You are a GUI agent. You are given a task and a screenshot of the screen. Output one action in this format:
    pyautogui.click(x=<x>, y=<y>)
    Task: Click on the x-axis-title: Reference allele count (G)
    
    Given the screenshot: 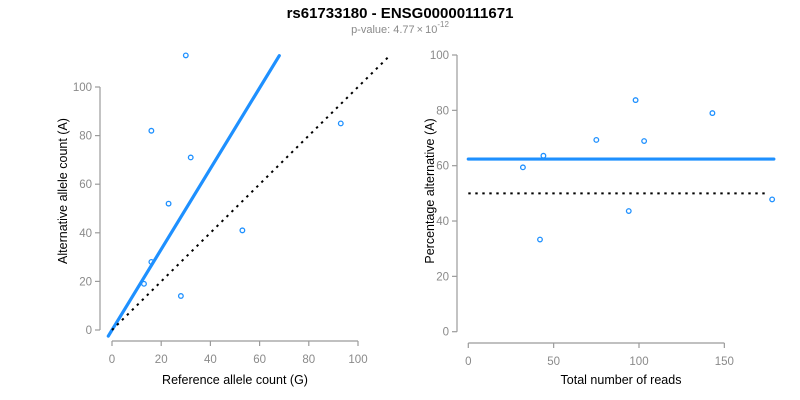 What is the action you would take?
    pyautogui.click(x=235, y=380)
    